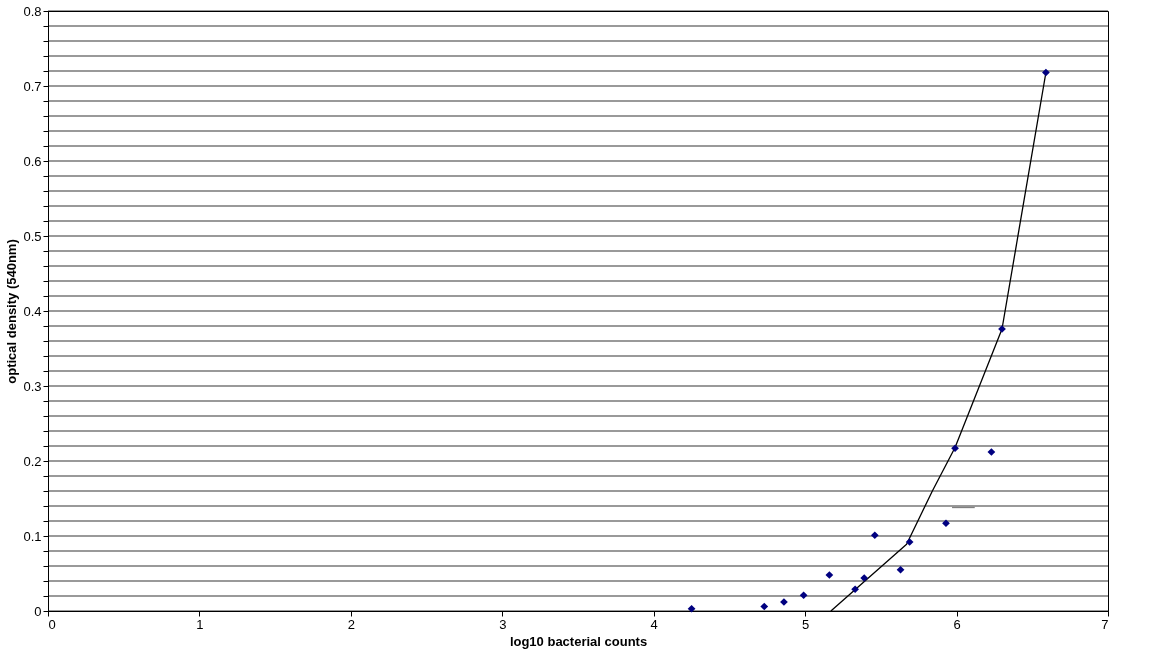  Describe the element at coordinates (38, 611) in the screenshot. I see `y-tick-label: 0` at that location.